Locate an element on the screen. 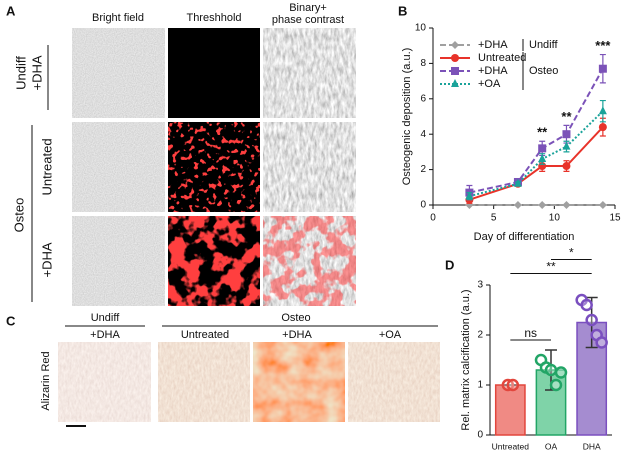  bar is located at coordinates (510, 410).